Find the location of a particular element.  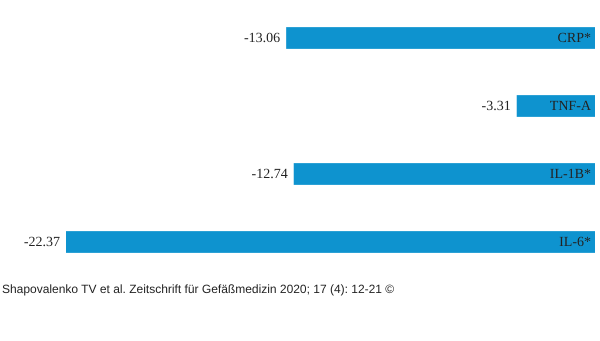

y-tick-label: TNF-A is located at coordinates (571, 106).